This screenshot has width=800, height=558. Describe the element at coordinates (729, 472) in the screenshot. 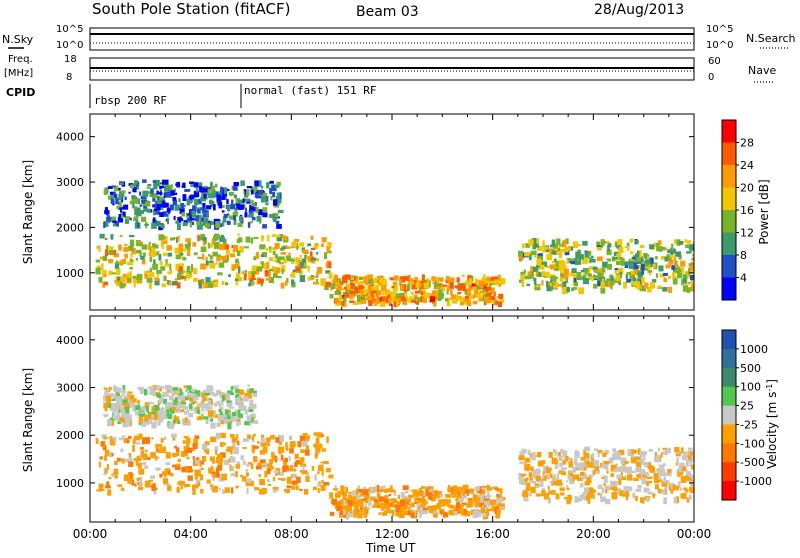

I see `colorbar-segment` at that location.